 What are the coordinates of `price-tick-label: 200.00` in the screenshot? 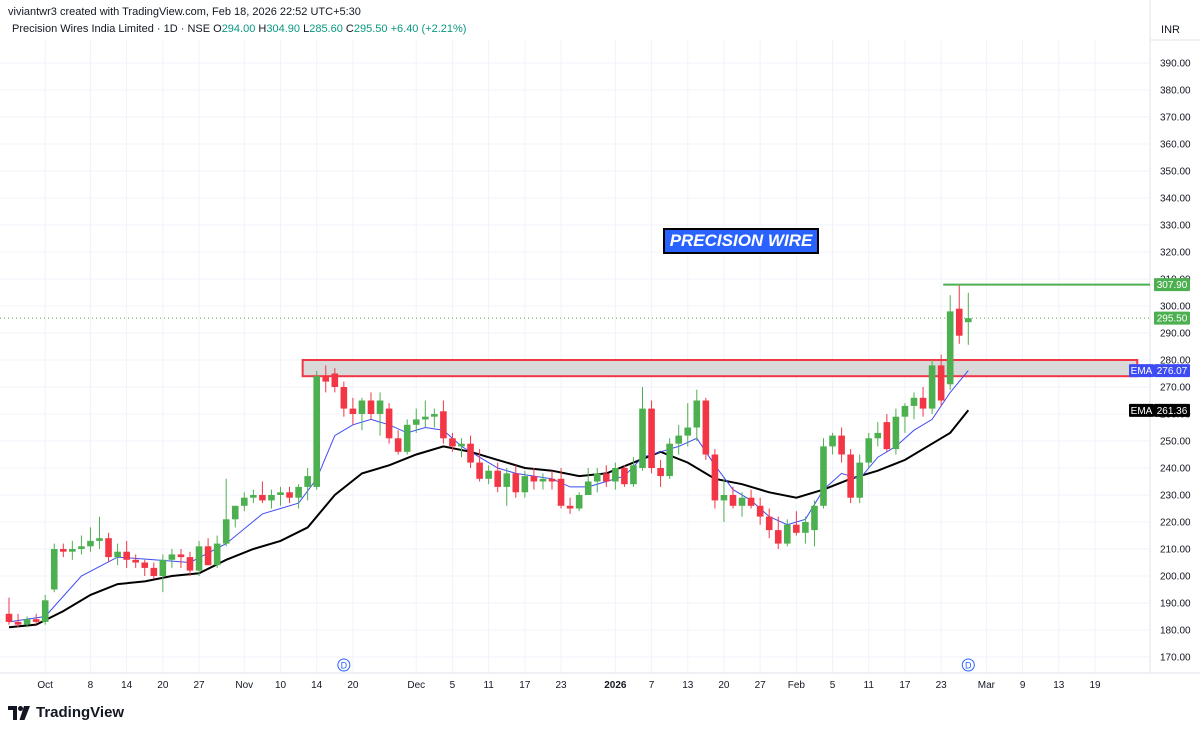 It's located at (1175, 577).